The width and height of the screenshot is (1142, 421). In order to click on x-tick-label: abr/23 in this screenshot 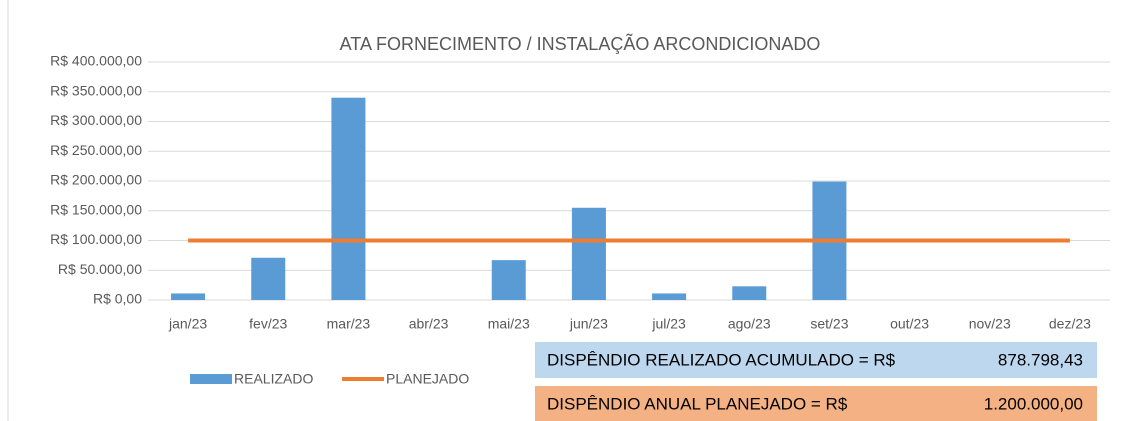, I will do `click(429, 324)`.